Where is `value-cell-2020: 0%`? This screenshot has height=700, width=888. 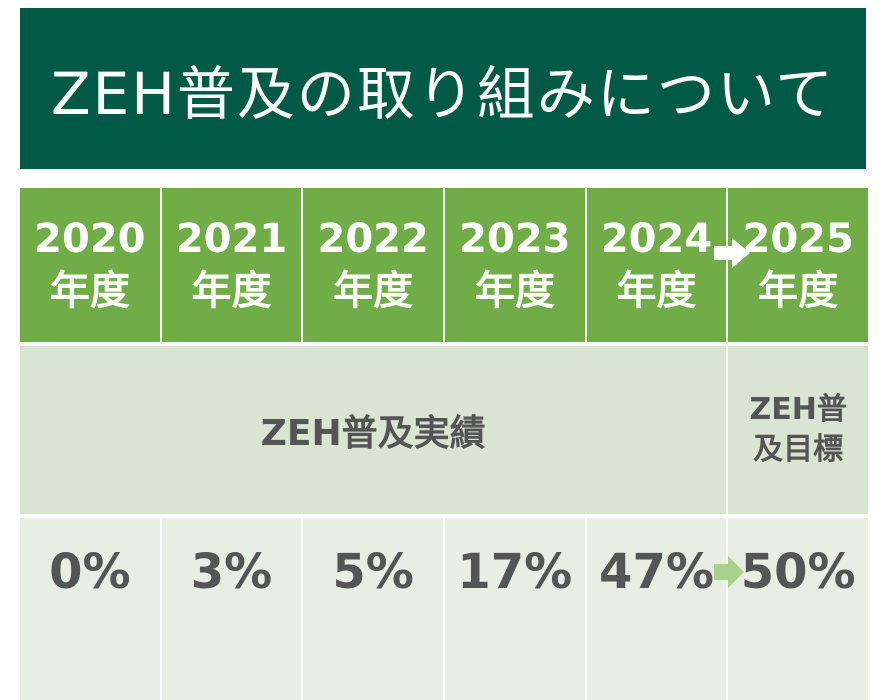
value-cell-2020: 0% is located at coordinates (90, 609).